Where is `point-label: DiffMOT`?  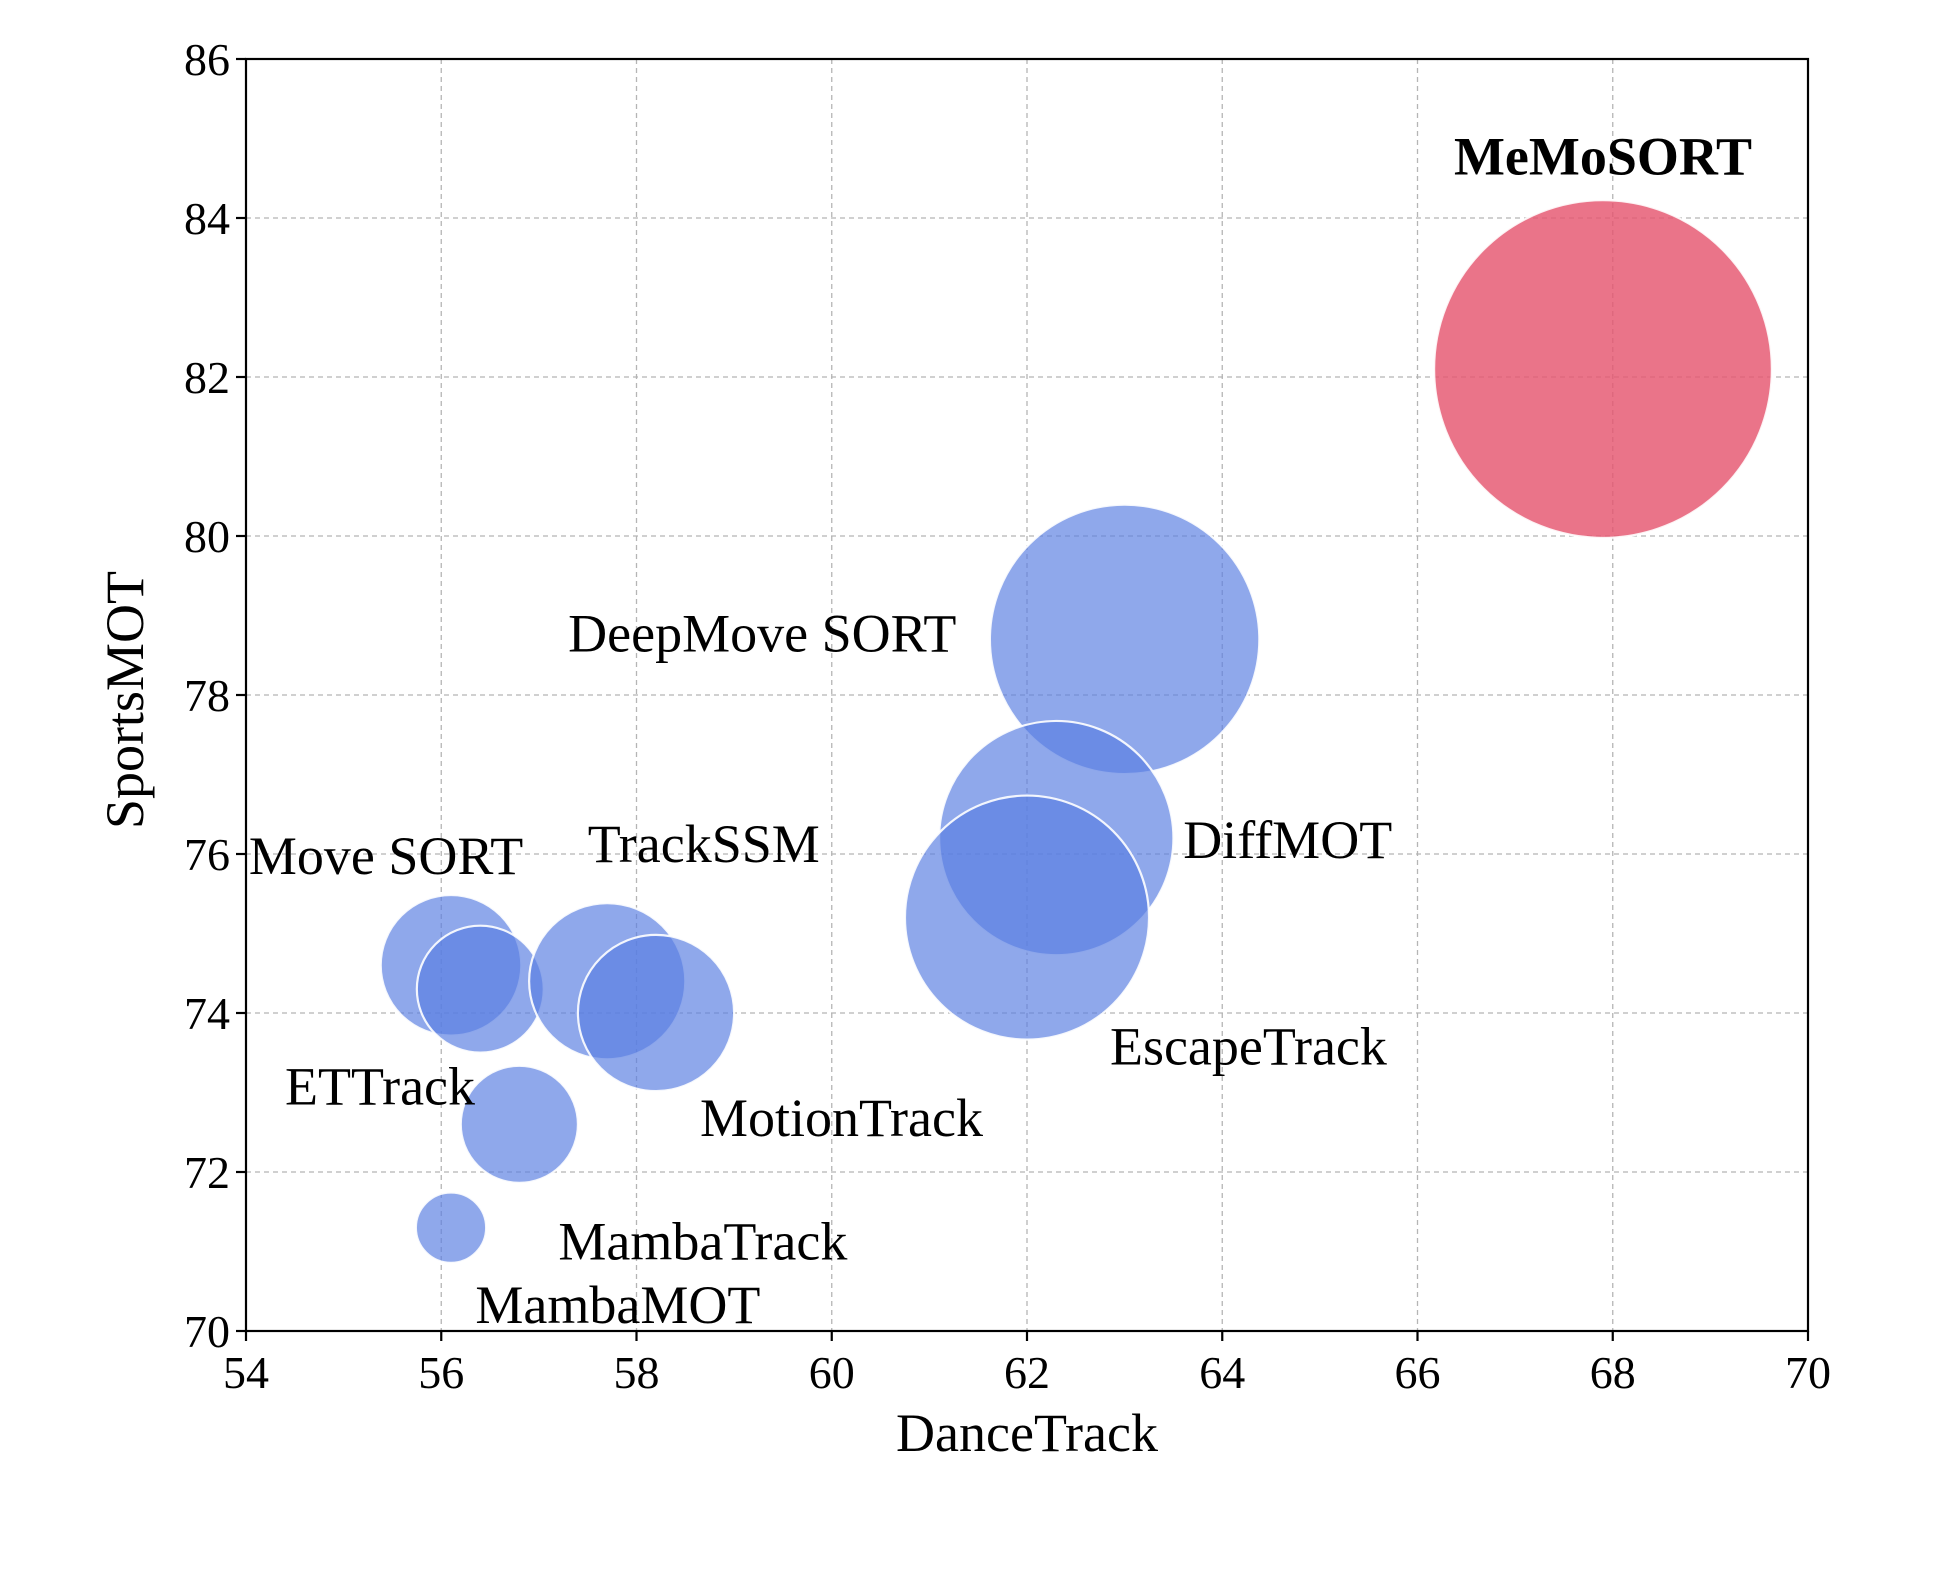 point-label: DiffMOT is located at coordinates (1287, 840).